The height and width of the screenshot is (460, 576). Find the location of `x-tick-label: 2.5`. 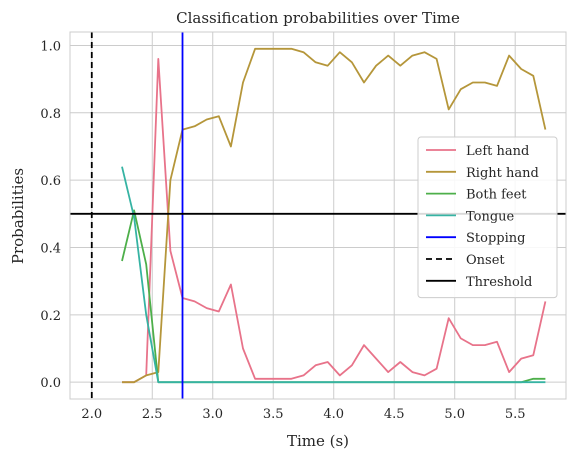

x-tick-label: 2.5 is located at coordinates (152, 414).